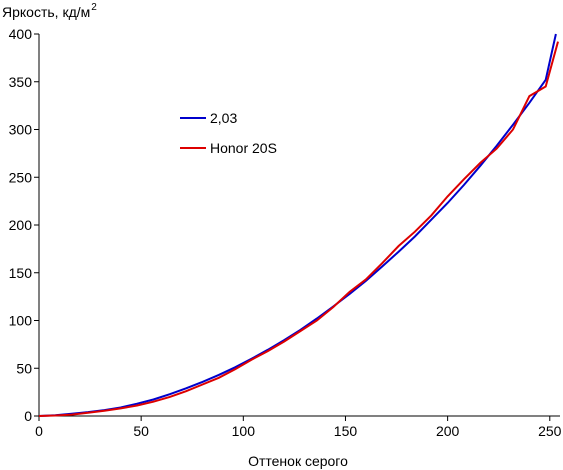  I want to click on x-tick-label: 250, so click(550, 431).